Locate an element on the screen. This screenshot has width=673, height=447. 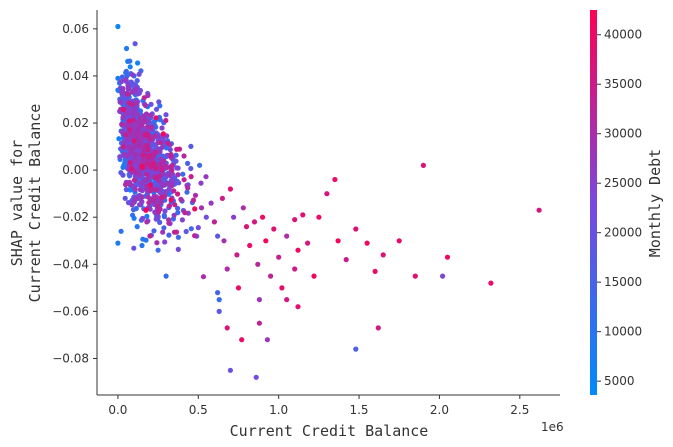
x-tick-label: 1.0 is located at coordinates (278, 410).